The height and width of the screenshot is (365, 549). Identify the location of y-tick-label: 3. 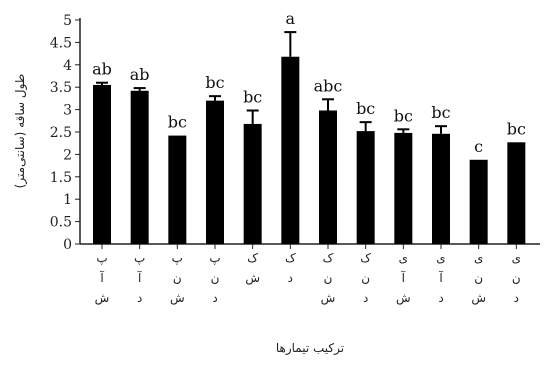
(67, 111).